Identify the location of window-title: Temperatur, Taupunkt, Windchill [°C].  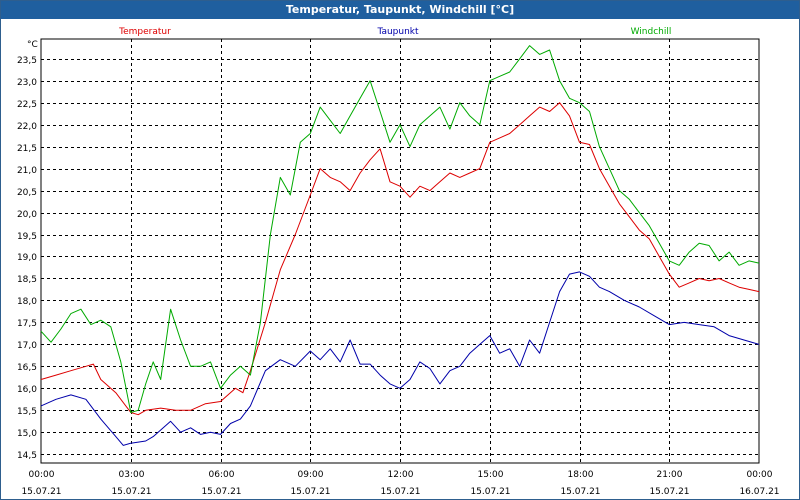
(400, 10).